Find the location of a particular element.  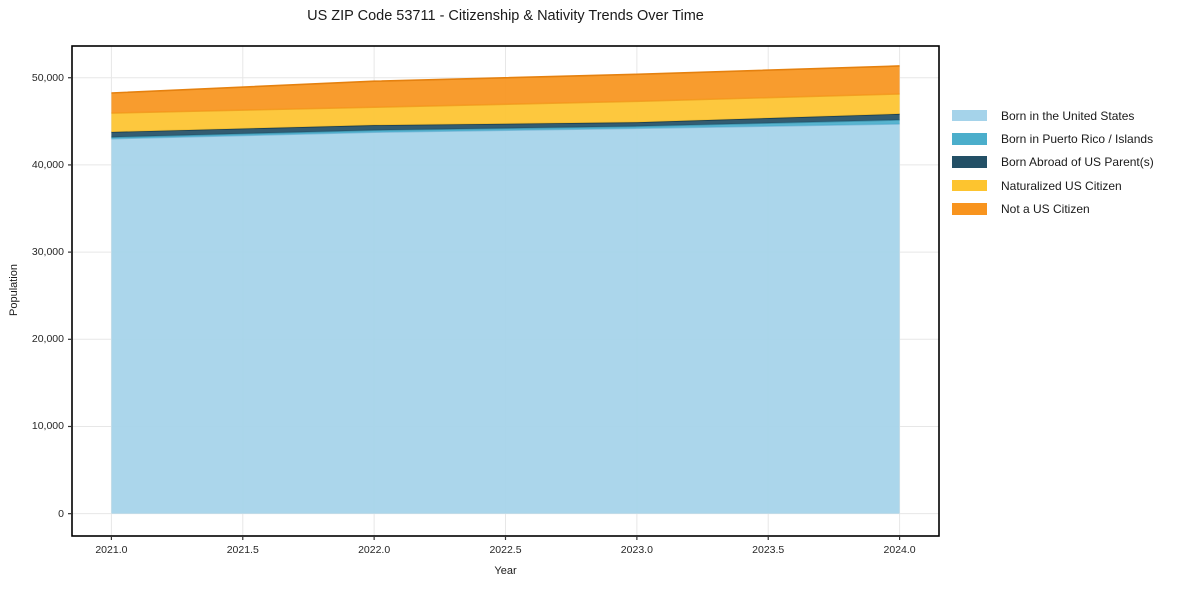

legend-item: Born Abroad of US Parent(s) is located at coordinates (1053, 162).